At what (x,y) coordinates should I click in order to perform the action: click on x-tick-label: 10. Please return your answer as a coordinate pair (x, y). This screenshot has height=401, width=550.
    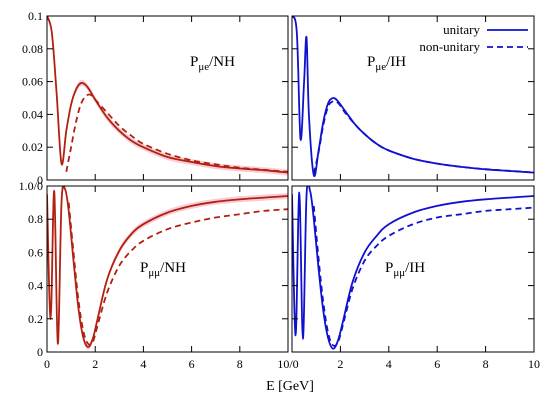
    Looking at the image, I should click on (534, 364).